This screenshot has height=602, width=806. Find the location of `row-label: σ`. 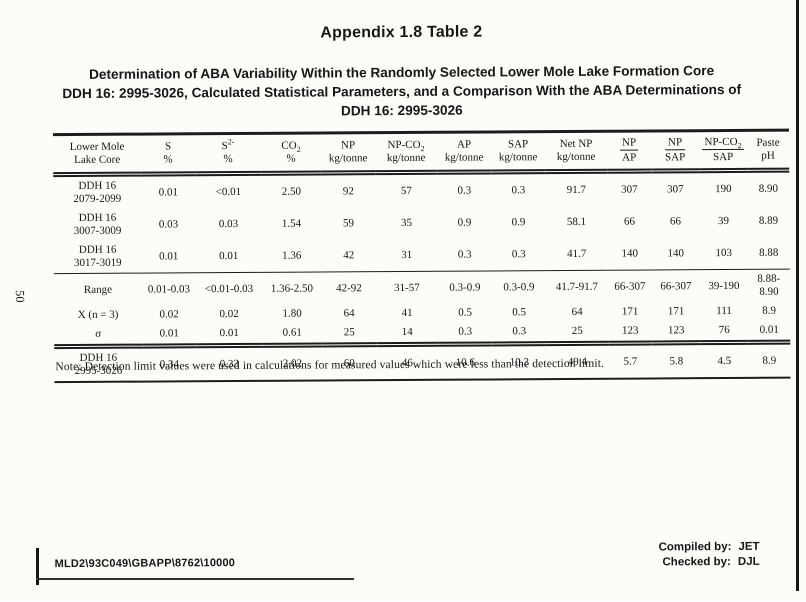

row-label: σ is located at coordinates (98, 333).